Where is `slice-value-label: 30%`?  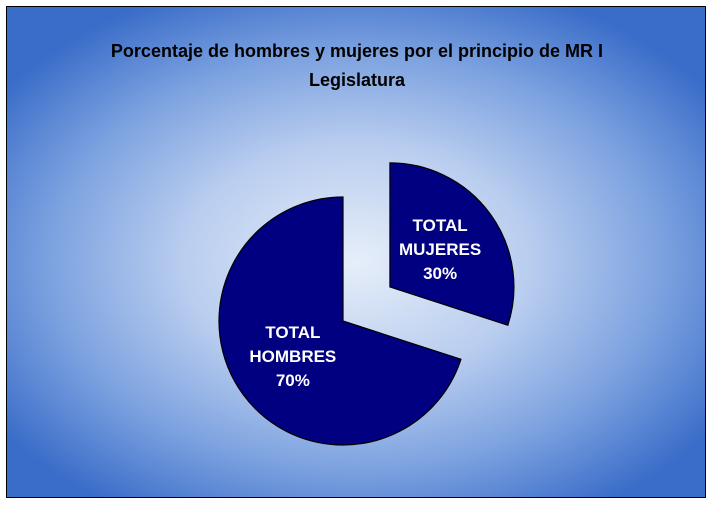 slice-value-label: 30% is located at coordinates (440, 274).